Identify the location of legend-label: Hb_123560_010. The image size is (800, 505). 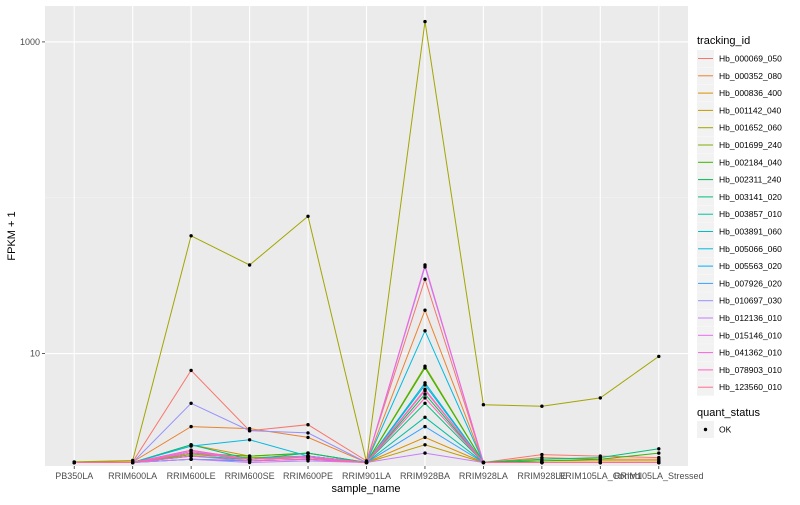
(750, 387).